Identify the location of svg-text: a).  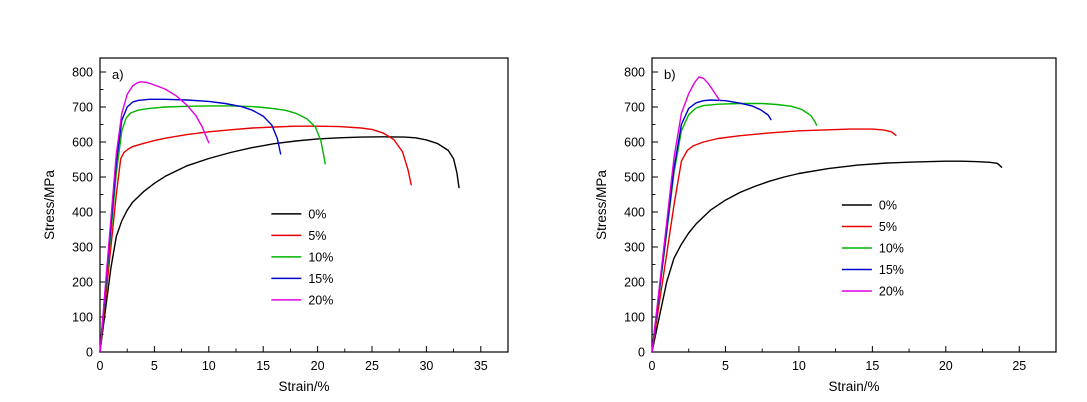
(118, 74).